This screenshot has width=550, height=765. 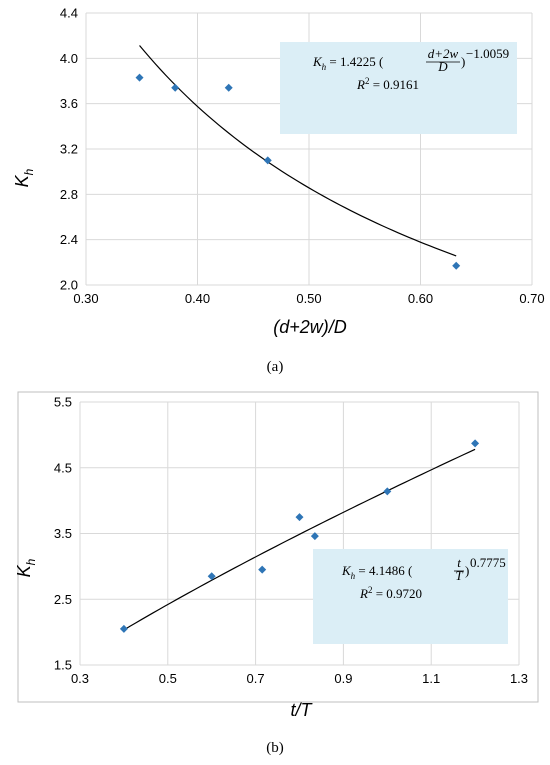 What do you see at coordinates (343, 678) in the screenshot?
I see `chart-b-x-tick-label: 0.9` at bounding box center [343, 678].